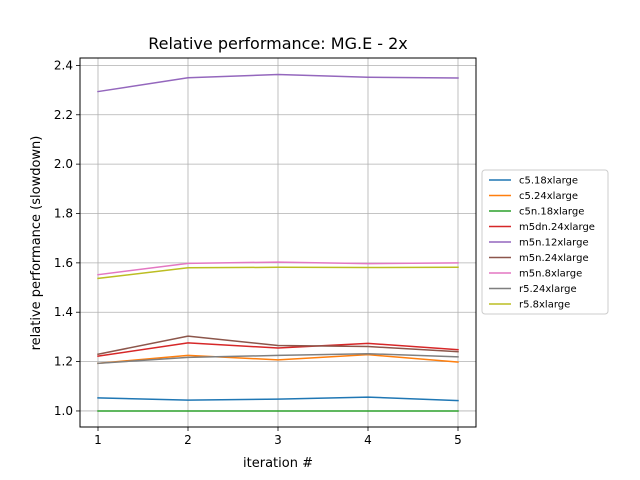  What do you see at coordinates (67, 238) in the screenshot?
I see `y-axis-ticks: 1.0 1.2 1.4 1.6 1.8 2.0 2.2 2.4` at bounding box center [67, 238].